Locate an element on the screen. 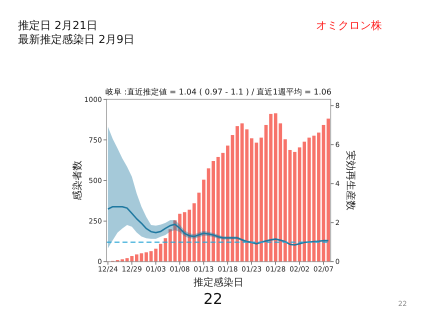 The width and height of the screenshot is (427, 320). text: 推定日 2月21日 is located at coordinates (58, 25).